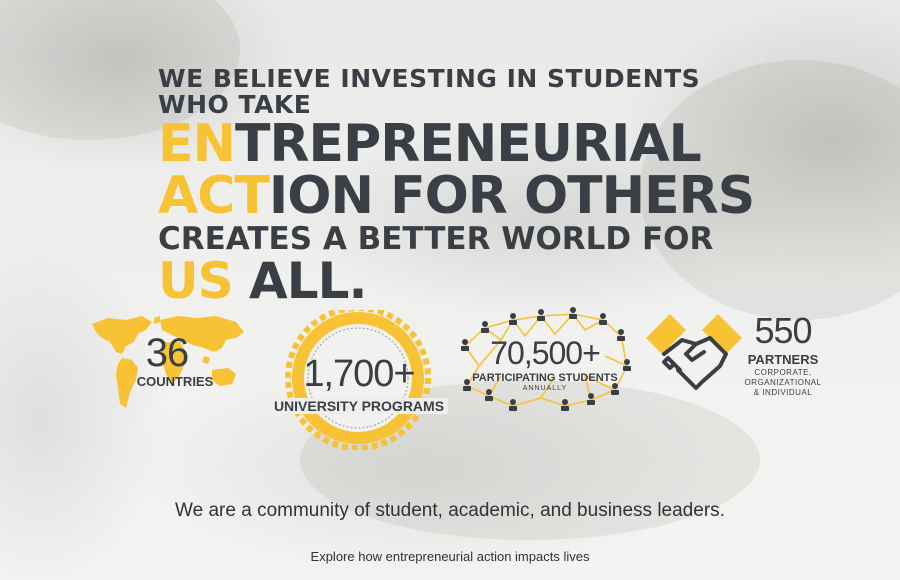 The height and width of the screenshot is (580, 900). I want to click on hero-highlight-en: EN, so click(197, 144).